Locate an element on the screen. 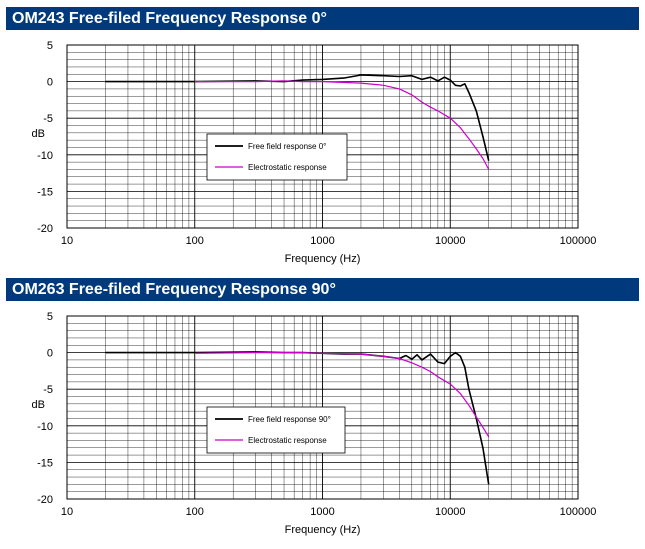 The height and width of the screenshot is (549, 645). series-line-free-field is located at coordinates (297, 117).